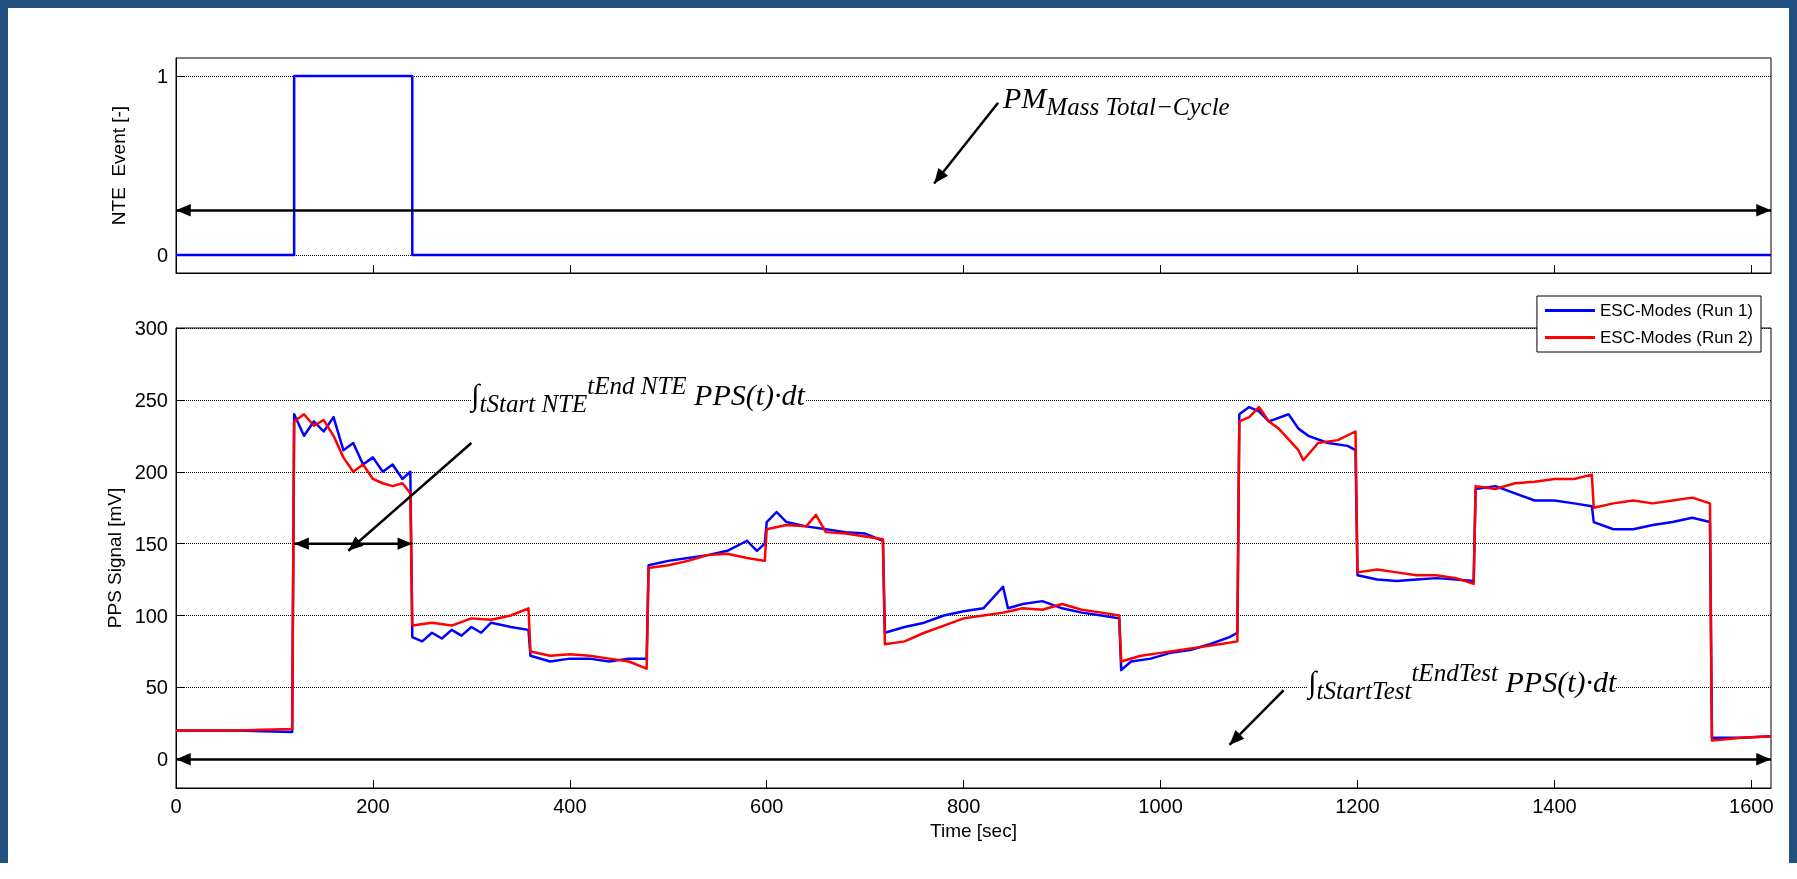 This screenshot has height=879, width=1797. What do you see at coordinates (1462, 682) in the screenshot?
I see `annotation: ∫$_{tStartTest}$$^{tEndTest}$ PPS(t)·dt` at bounding box center [1462, 682].